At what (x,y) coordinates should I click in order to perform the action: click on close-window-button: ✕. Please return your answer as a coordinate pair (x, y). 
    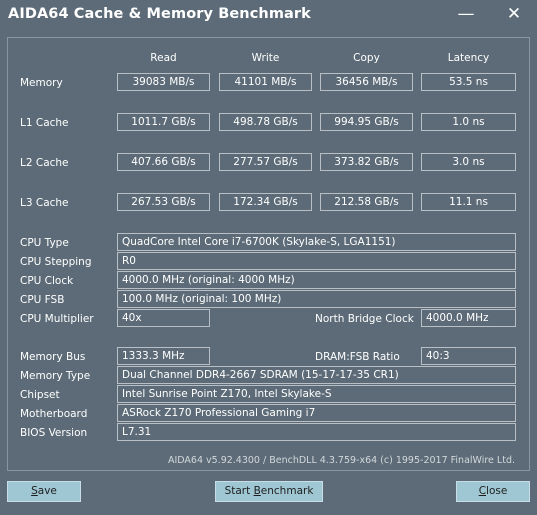
    Looking at the image, I should click on (514, 14).